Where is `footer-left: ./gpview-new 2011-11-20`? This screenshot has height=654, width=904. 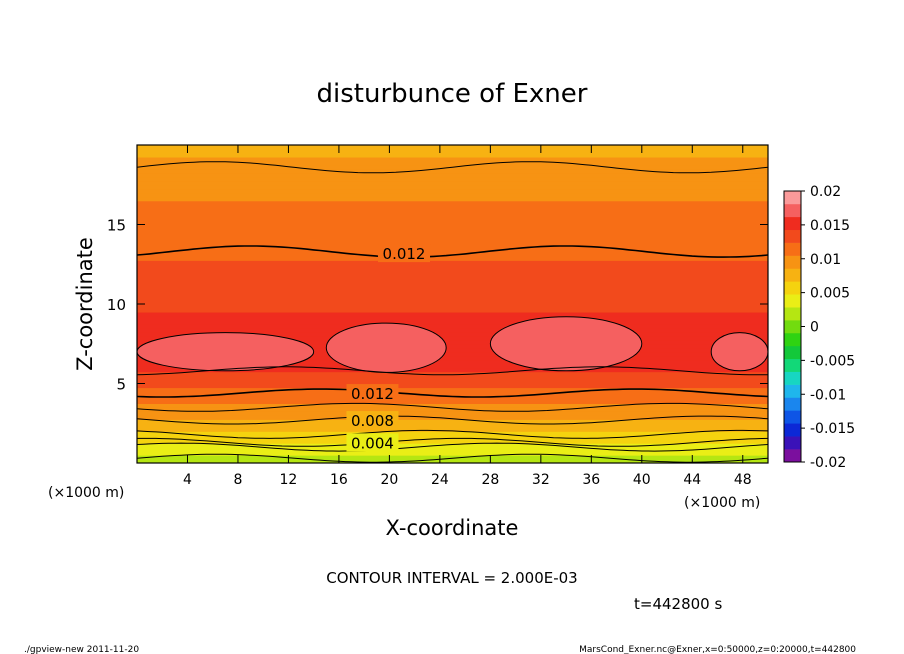 footer-left: ./gpview-new 2011-11-20 is located at coordinates (81, 649).